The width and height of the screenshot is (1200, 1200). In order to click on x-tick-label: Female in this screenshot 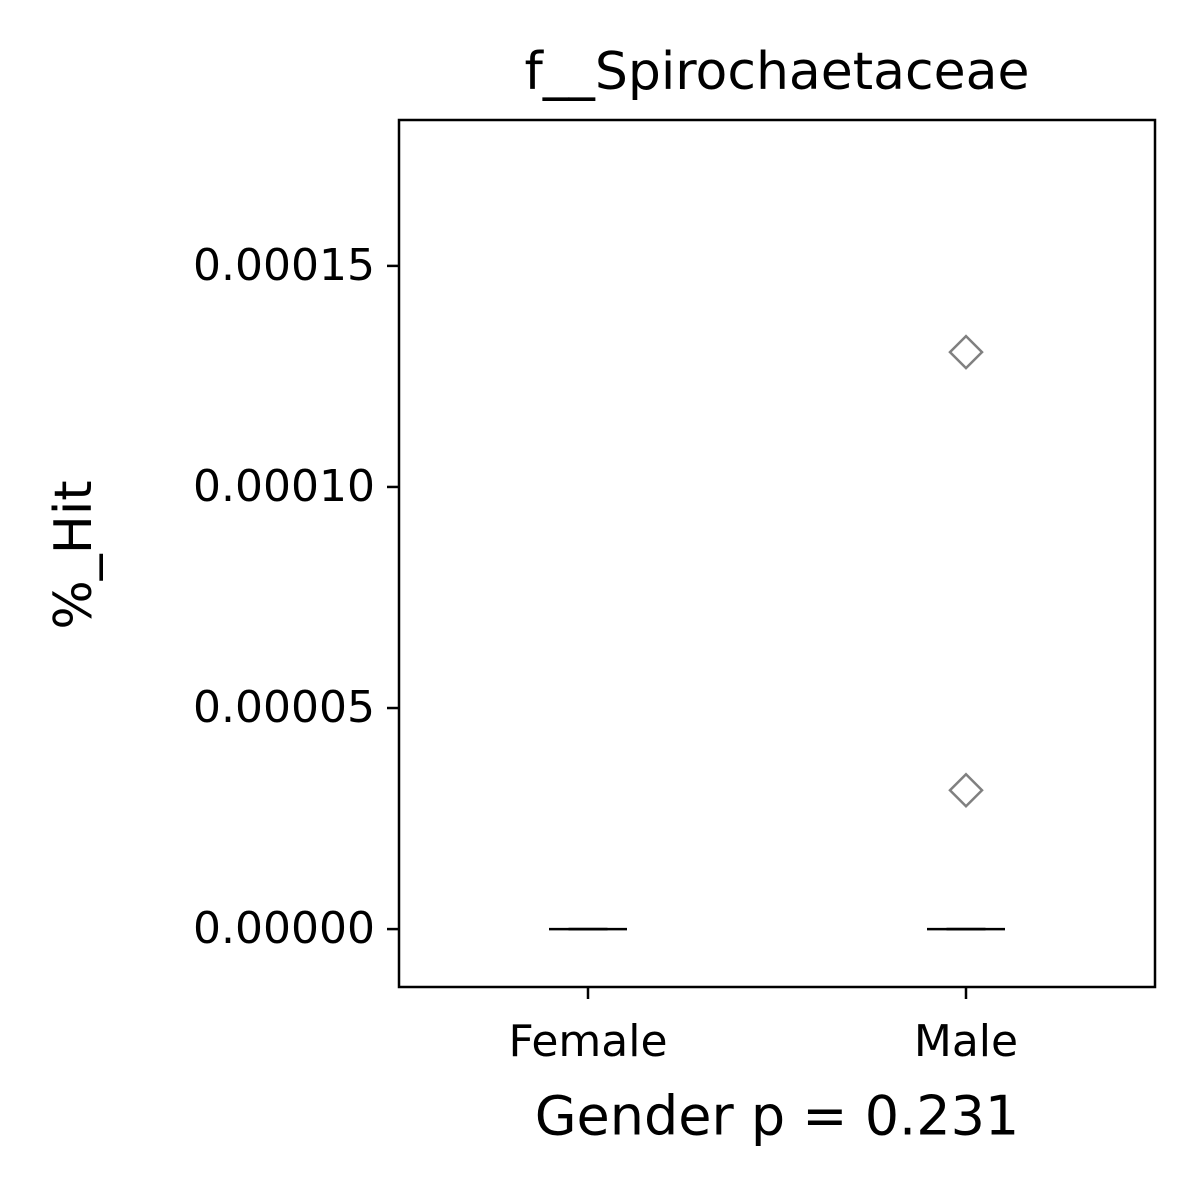, I will do `click(587, 1041)`.